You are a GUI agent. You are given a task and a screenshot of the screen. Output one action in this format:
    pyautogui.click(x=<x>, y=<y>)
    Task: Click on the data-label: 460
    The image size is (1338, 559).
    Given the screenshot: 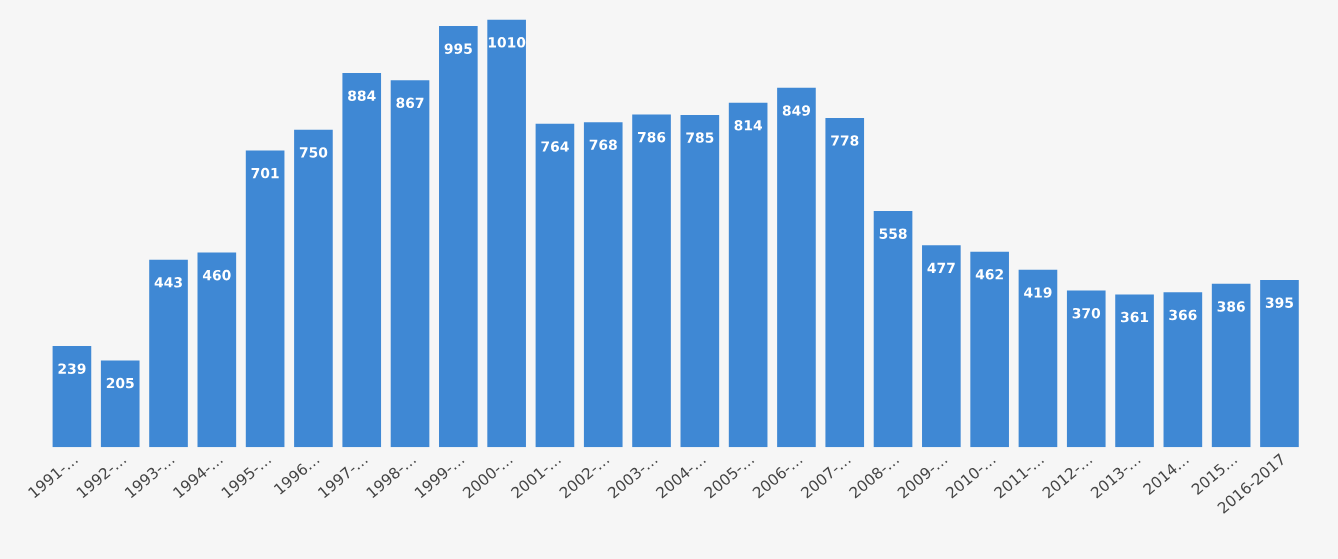 What is the action you would take?
    pyautogui.click(x=216, y=275)
    